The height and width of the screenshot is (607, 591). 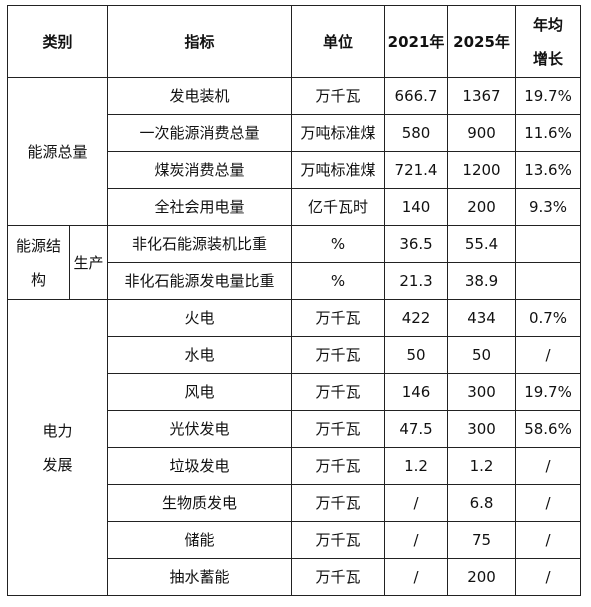 I want to click on cell-2025: 434, so click(x=482, y=318).